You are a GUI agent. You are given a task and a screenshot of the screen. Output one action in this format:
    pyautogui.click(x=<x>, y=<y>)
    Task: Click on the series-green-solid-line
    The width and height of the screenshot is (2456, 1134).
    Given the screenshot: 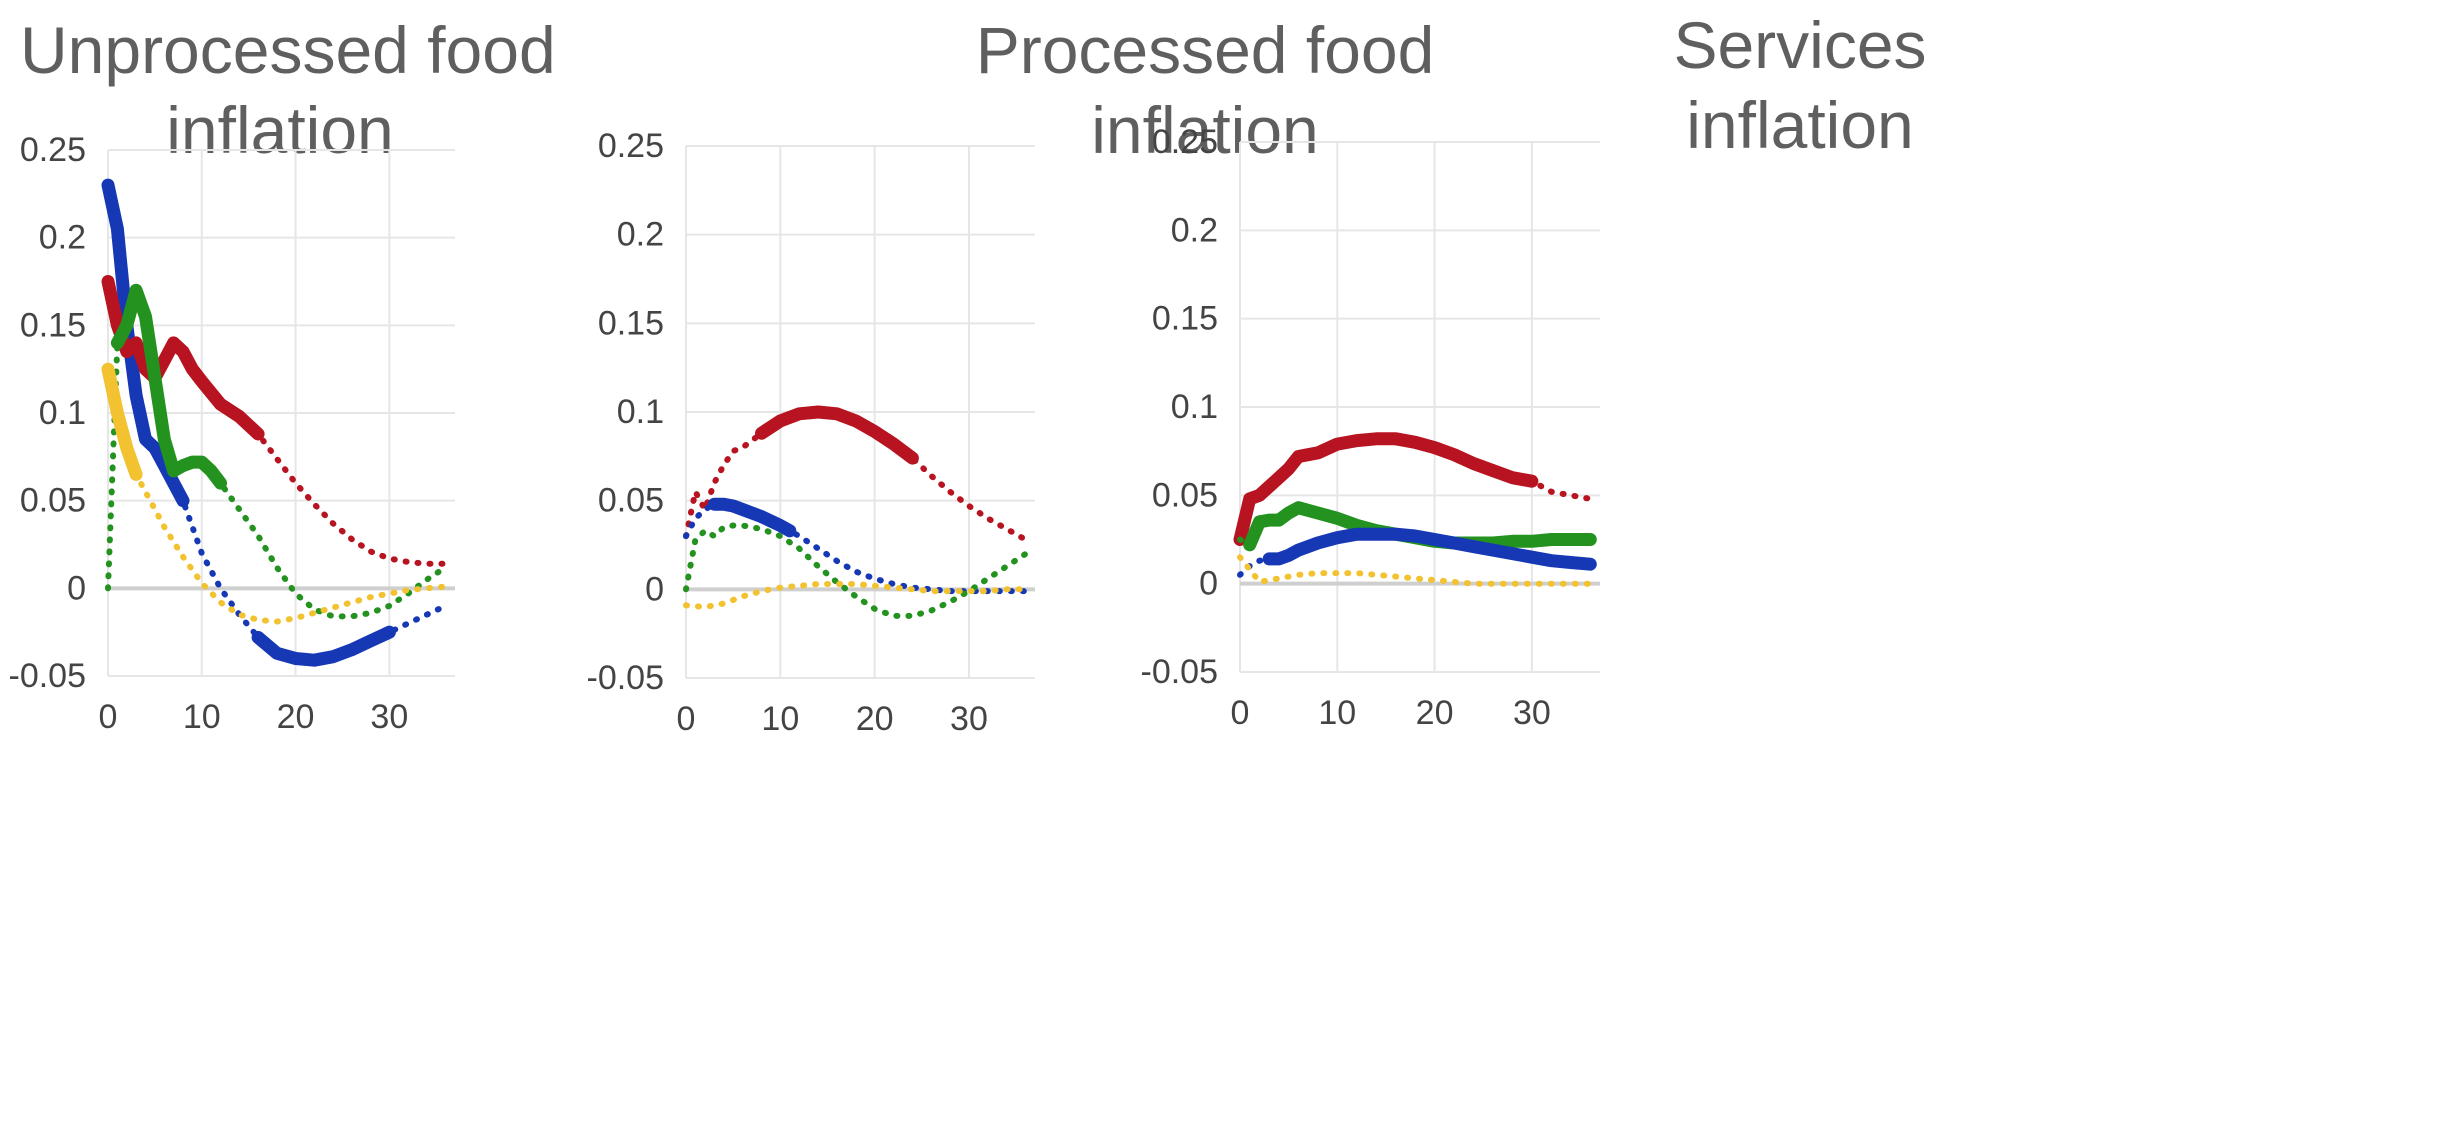 What is the action you would take?
    pyautogui.click(x=168, y=386)
    